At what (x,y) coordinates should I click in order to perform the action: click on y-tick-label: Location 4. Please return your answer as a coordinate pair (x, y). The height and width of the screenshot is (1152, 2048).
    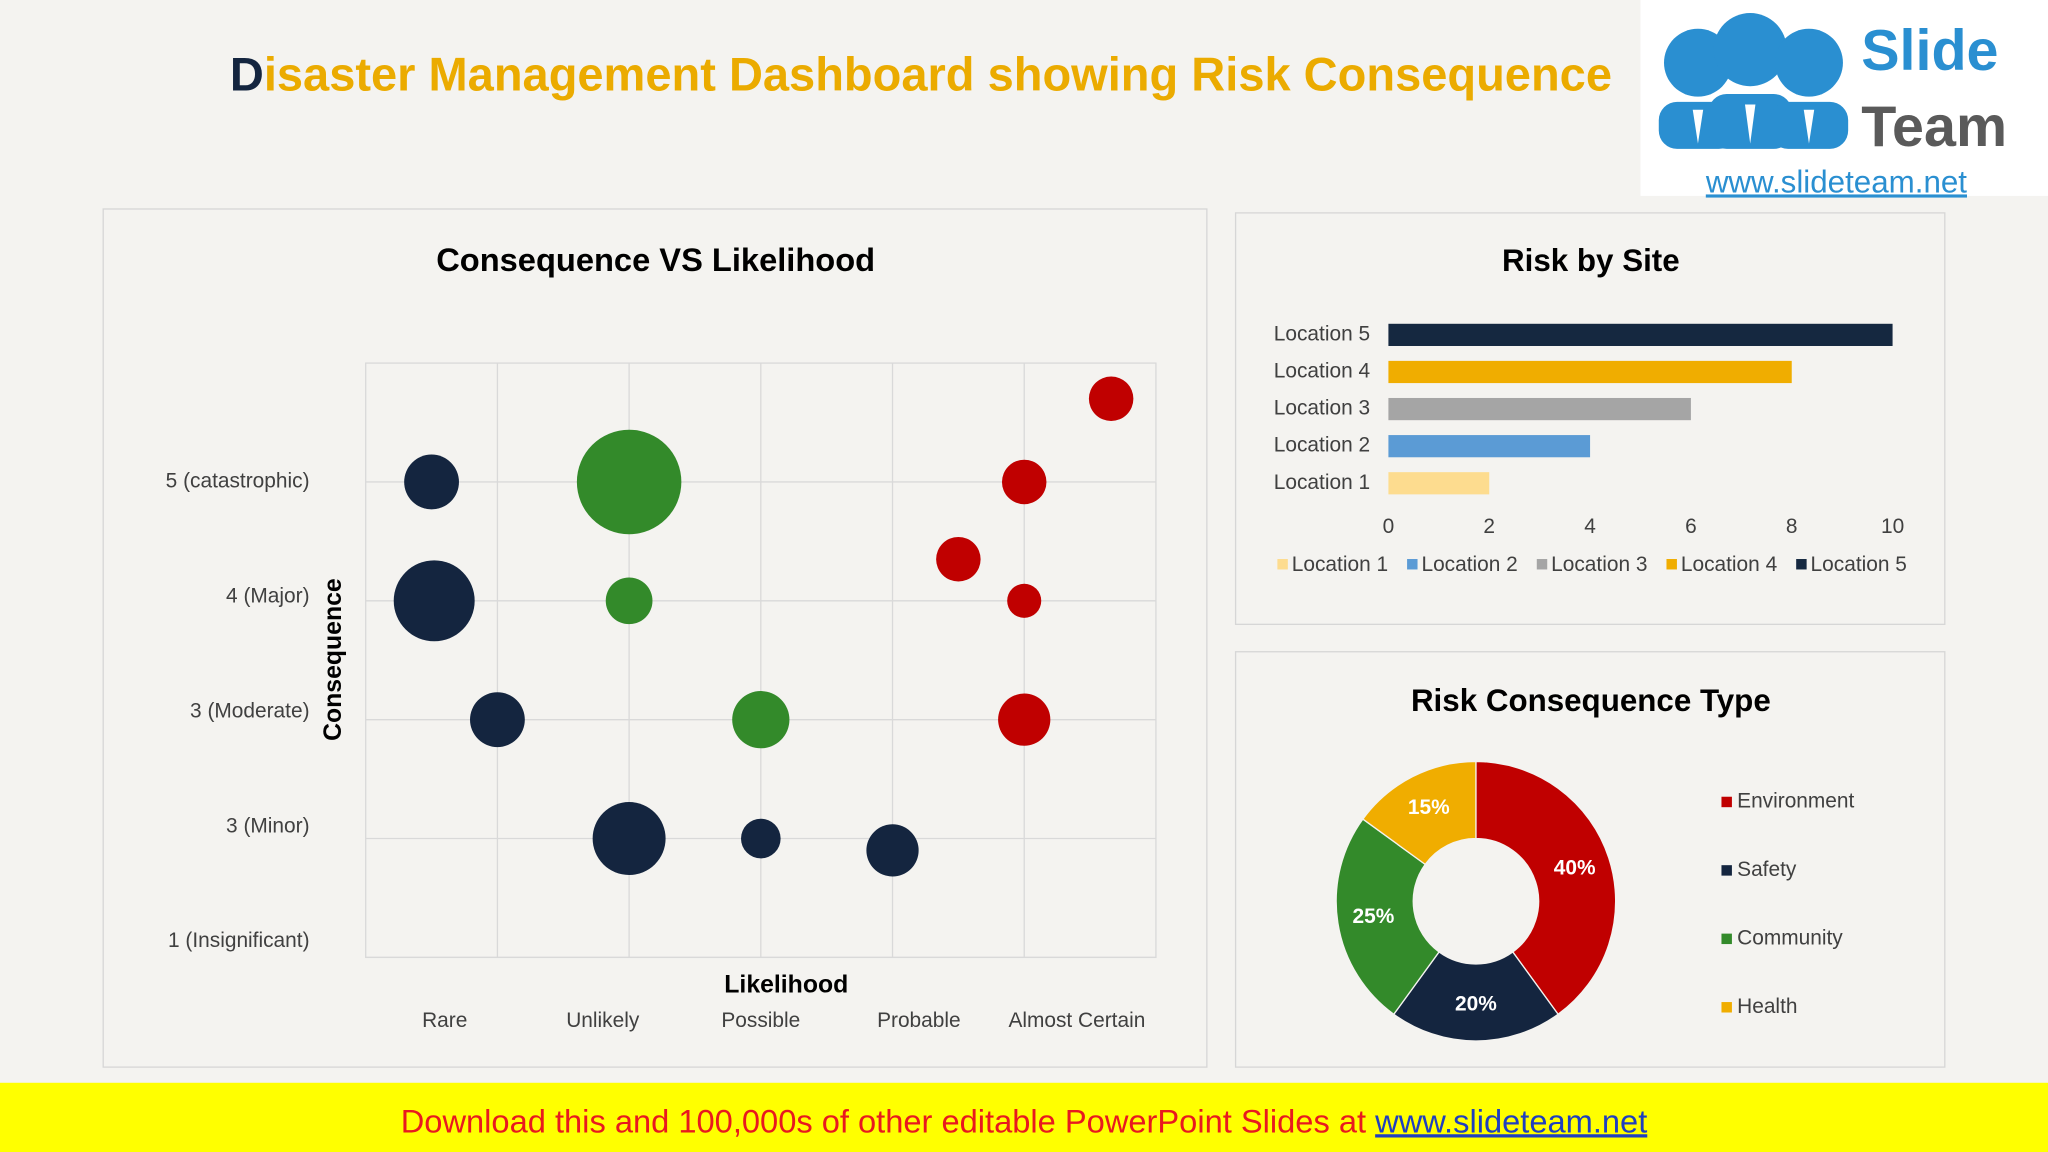
    Looking at the image, I should click on (1322, 370).